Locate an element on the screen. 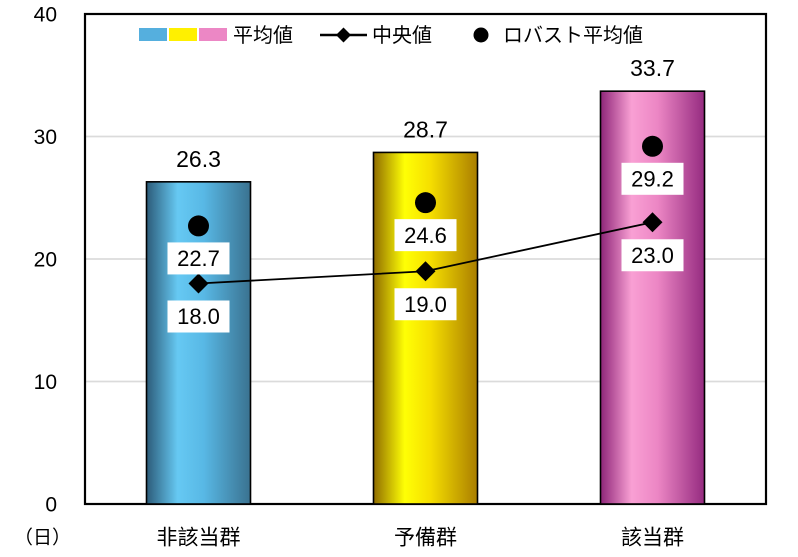 This screenshot has width=798, height=557. legend-median-diamond-icon is located at coordinates (343, 35).